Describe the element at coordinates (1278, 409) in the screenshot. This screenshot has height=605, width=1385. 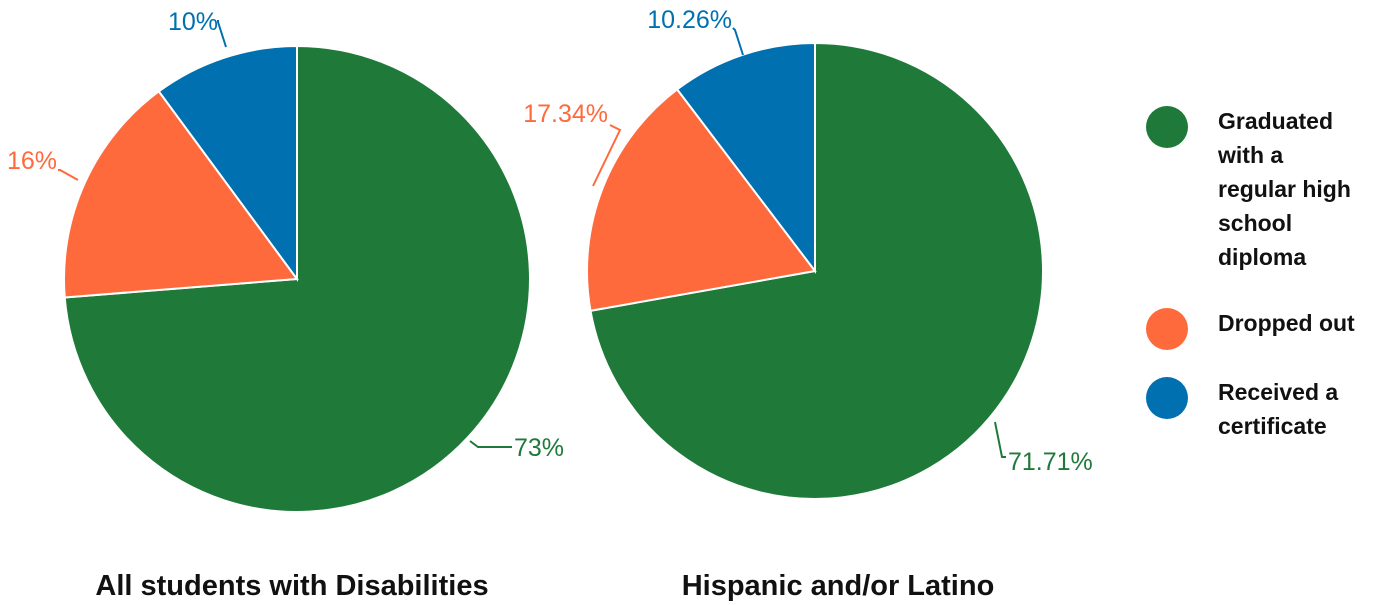
I see `legend-label-certificate: Received a certificate` at that location.